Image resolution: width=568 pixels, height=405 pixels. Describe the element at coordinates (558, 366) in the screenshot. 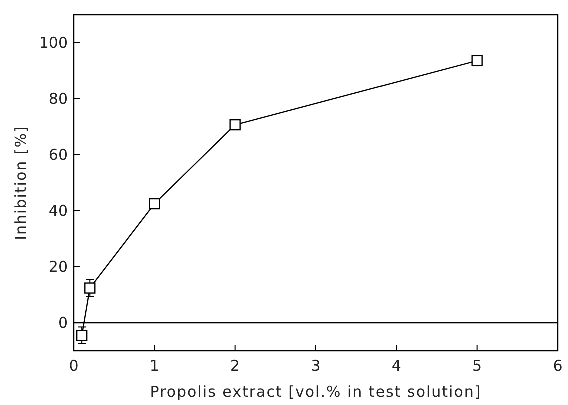

I see `x-tick-label: 6` at that location.